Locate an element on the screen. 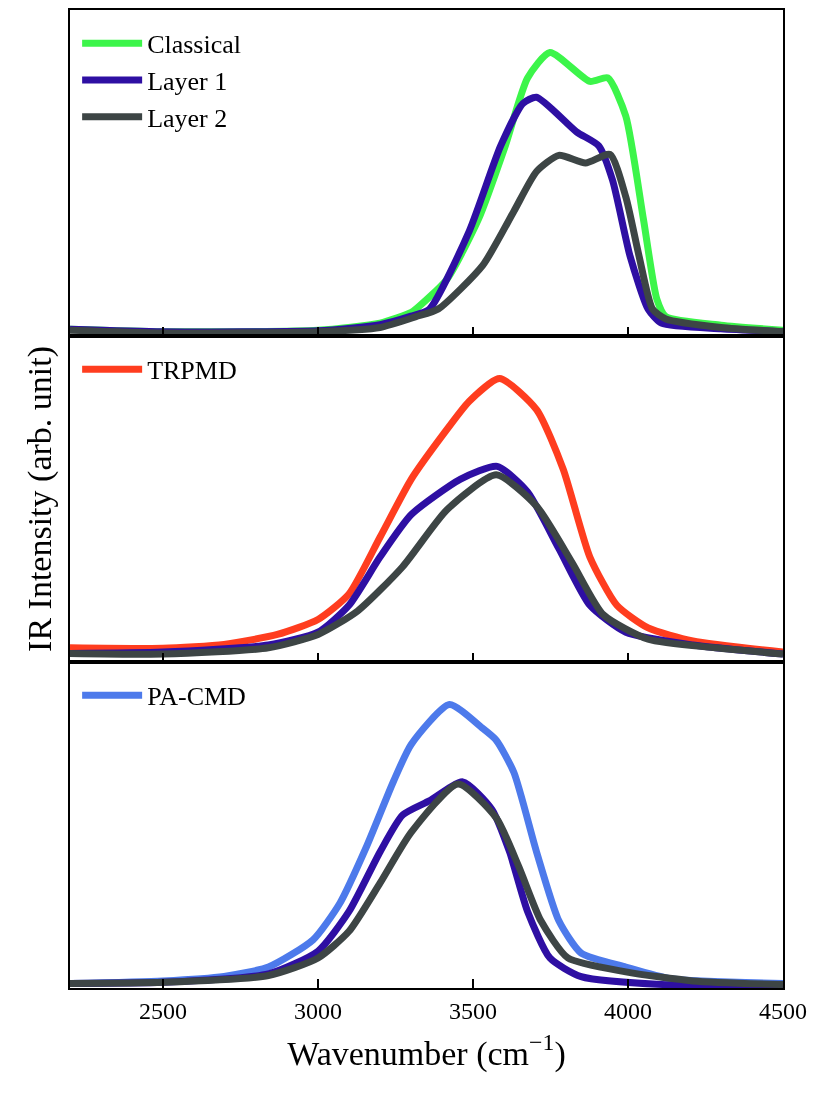 Image resolution: width=815 pixels, height=1105 pixels. legend-label: Classical is located at coordinates (194, 45).